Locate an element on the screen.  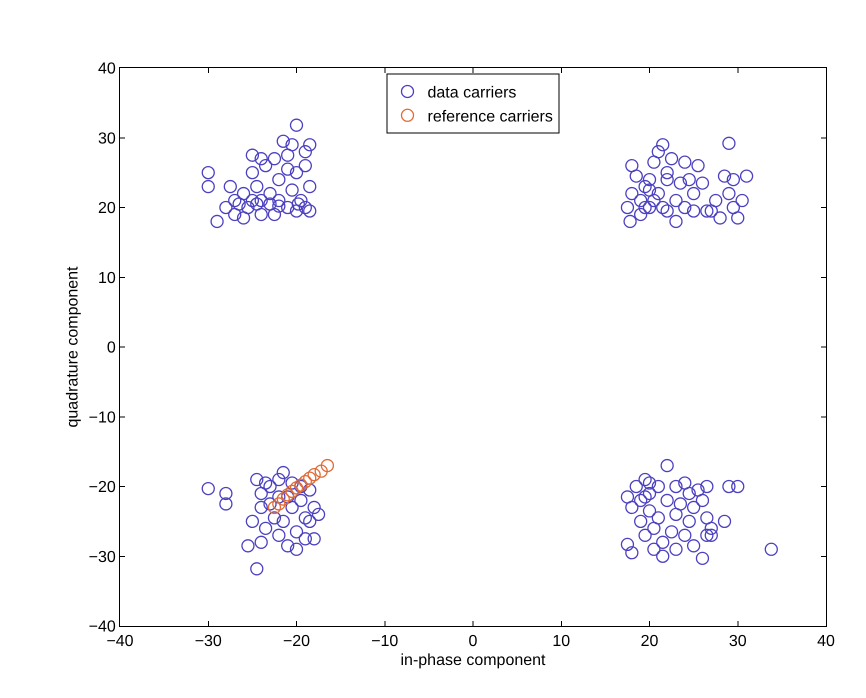
x-tick-label: 30 is located at coordinates (737, 641).